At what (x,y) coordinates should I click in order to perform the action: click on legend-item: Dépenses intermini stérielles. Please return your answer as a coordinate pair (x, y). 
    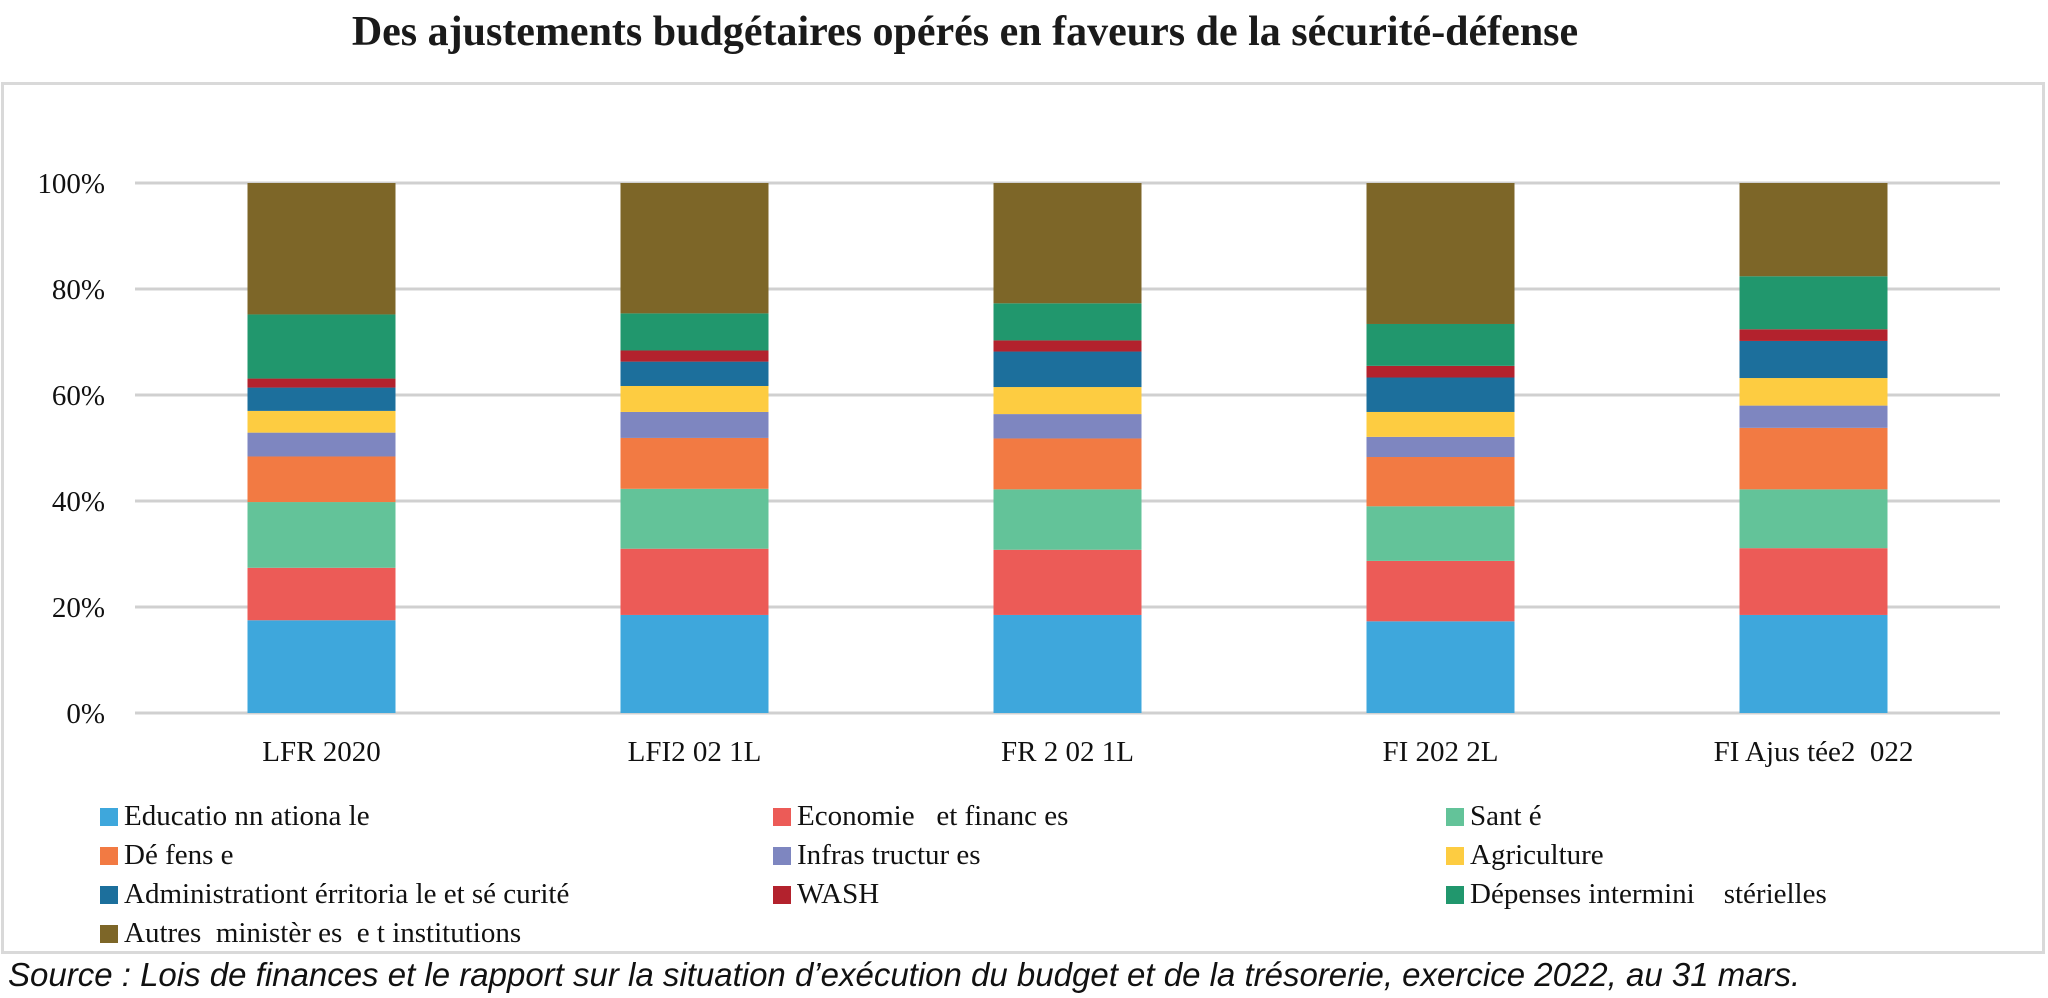
    Looking at the image, I should click on (1726, 894).